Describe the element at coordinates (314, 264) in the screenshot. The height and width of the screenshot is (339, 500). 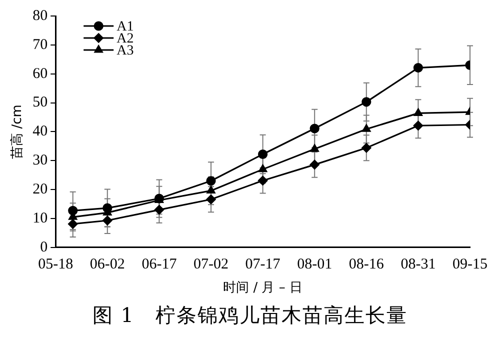
I see `x-tick-label: 08-01` at that location.